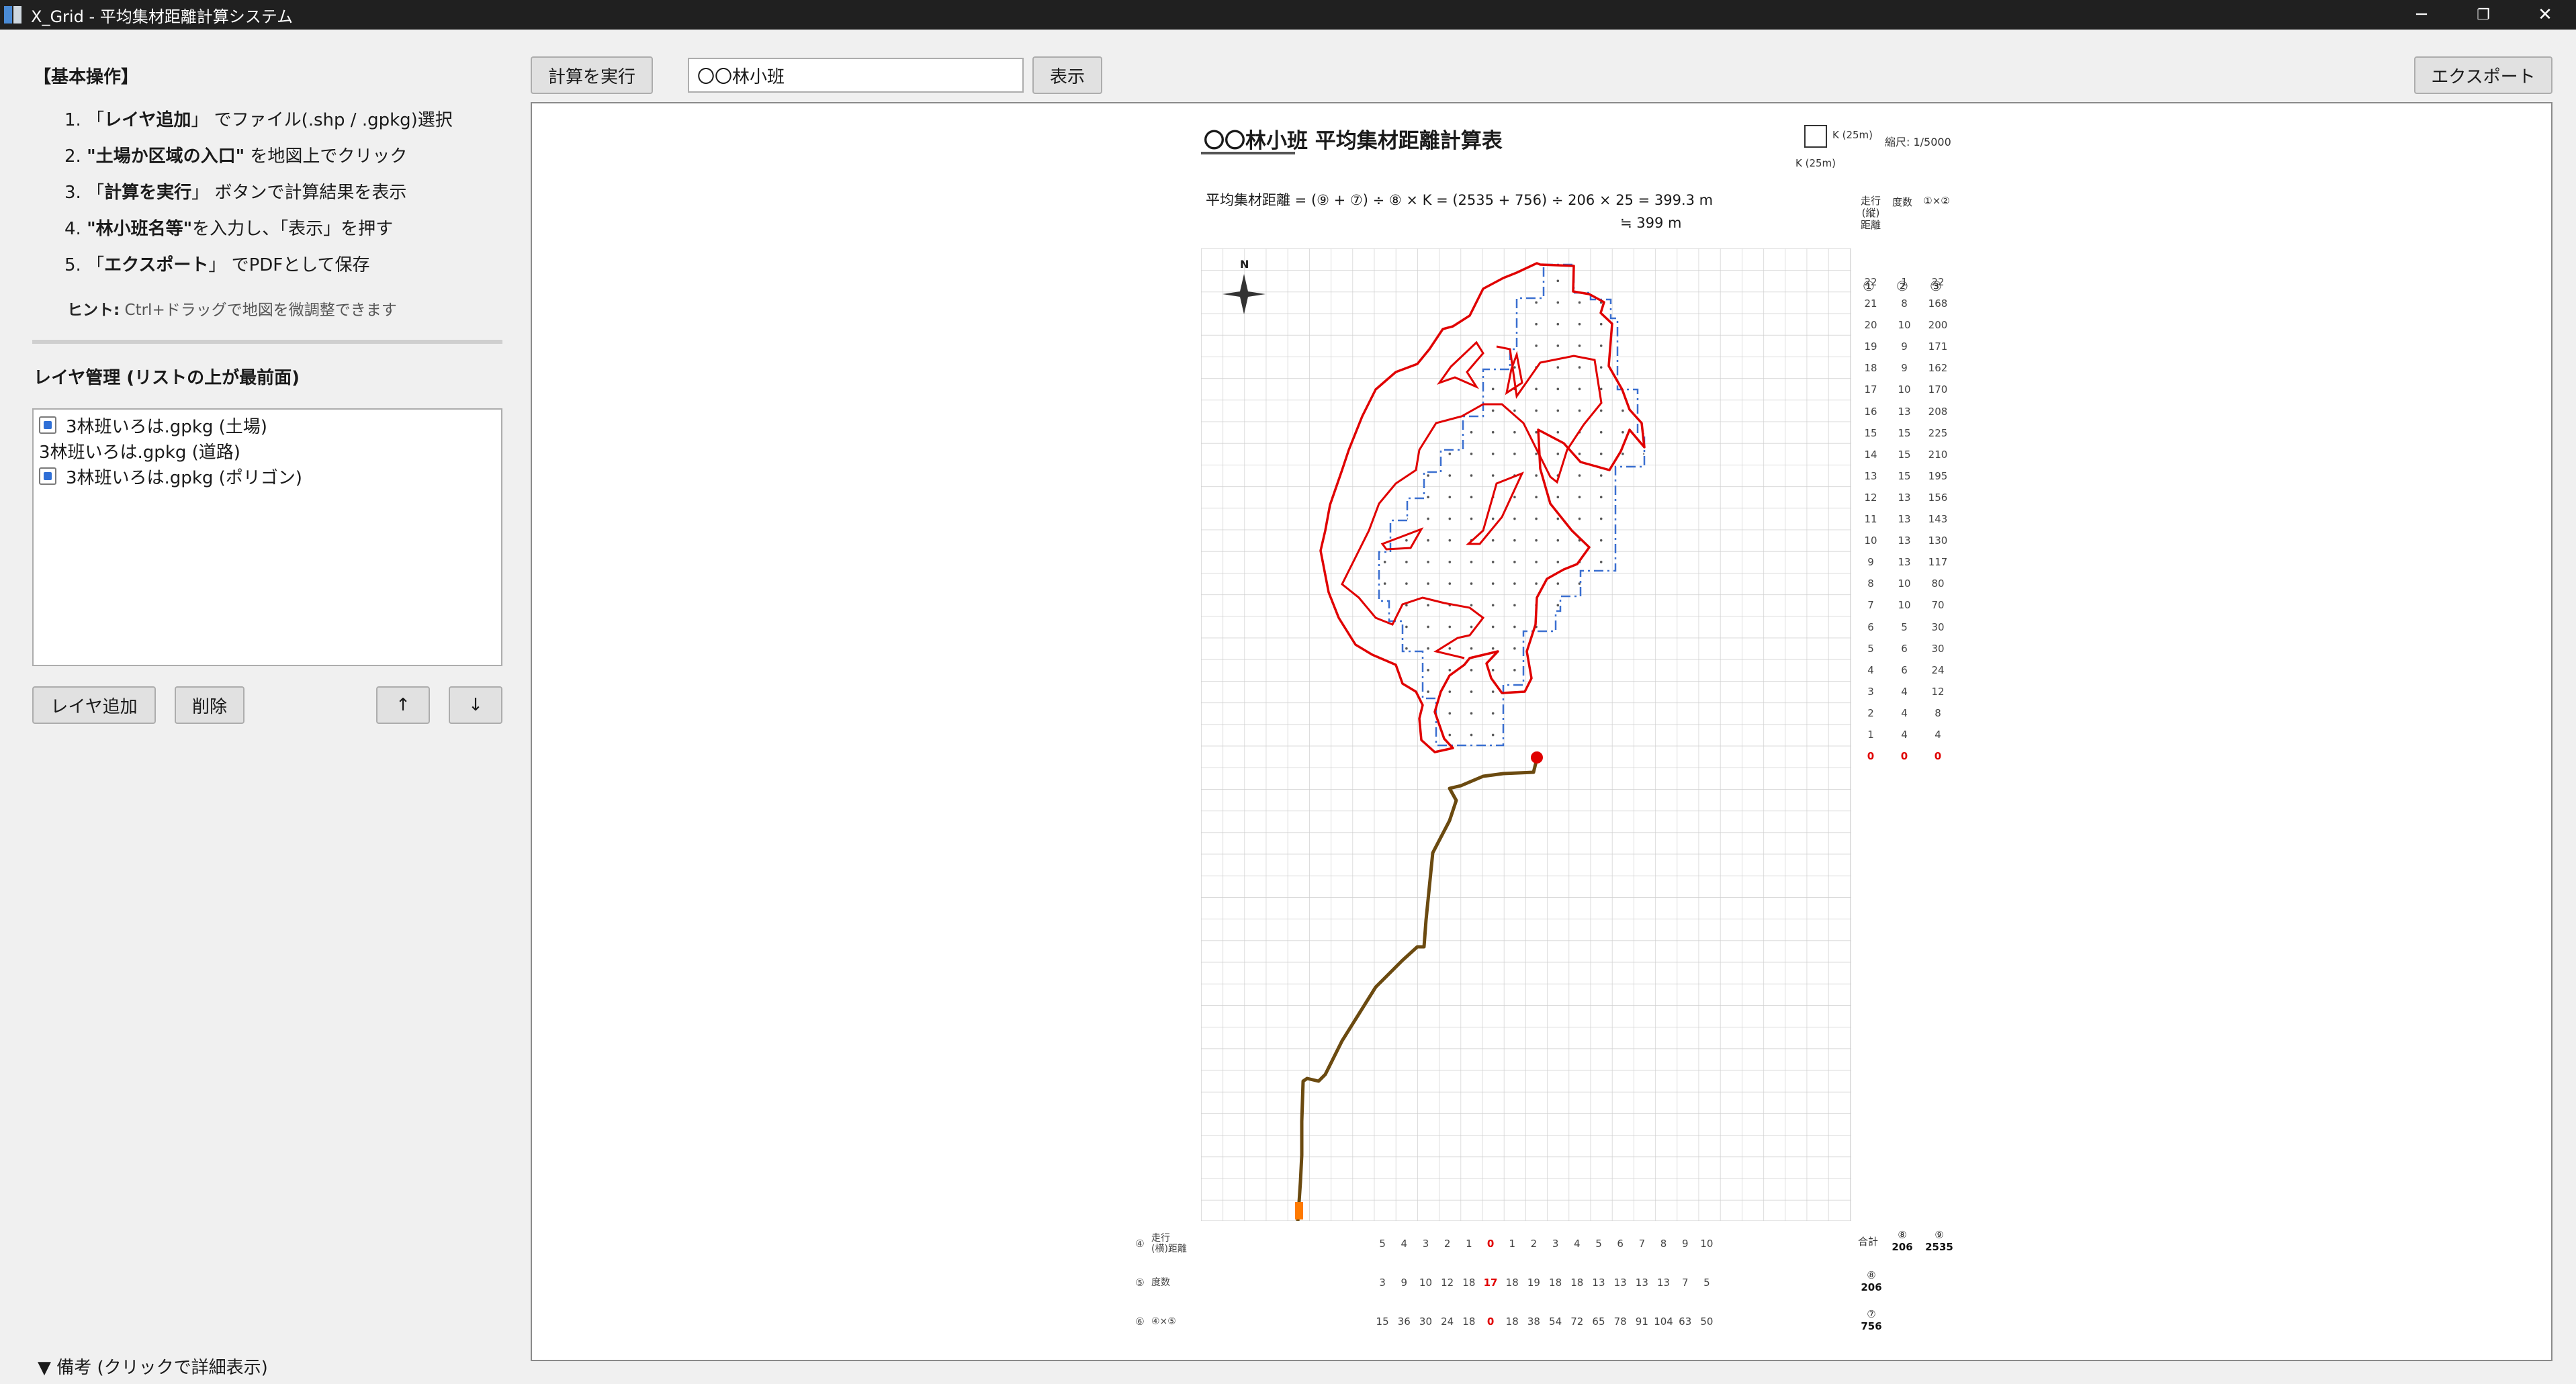  What do you see at coordinates (1598, 1322) in the screenshot?
I see `row-value: 65` at bounding box center [1598, 1322].